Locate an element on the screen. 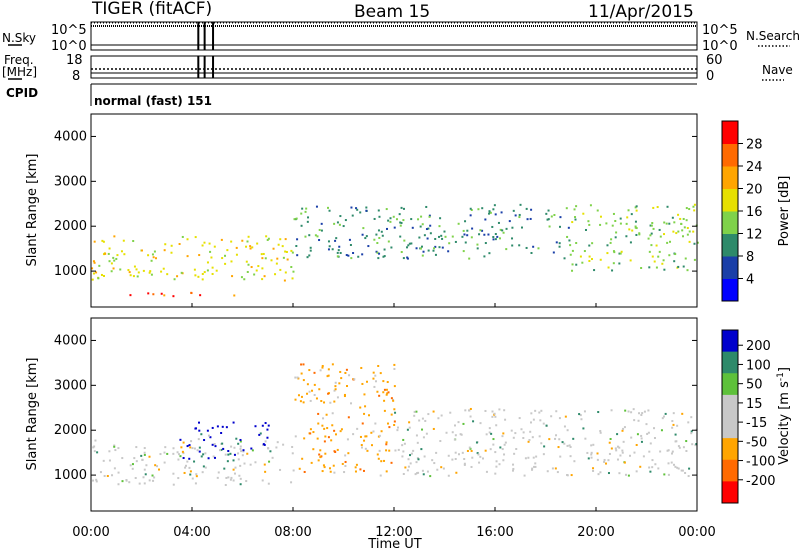 This screenshot has height=559, width=800. velocity-range-tick-label: 4000 is located at coordinates (70, 340).